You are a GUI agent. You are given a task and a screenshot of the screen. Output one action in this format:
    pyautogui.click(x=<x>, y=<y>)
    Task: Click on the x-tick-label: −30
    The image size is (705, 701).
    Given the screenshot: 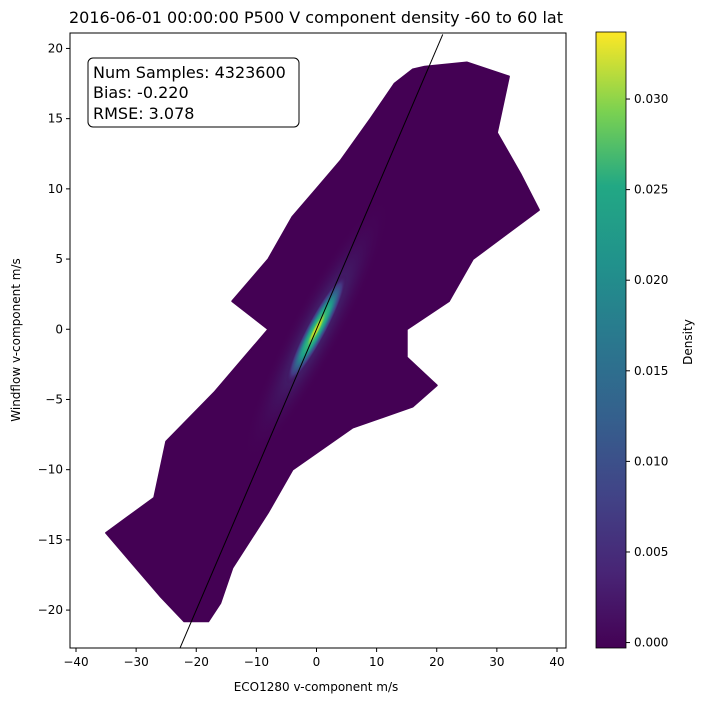 What is the action you would take?
    pyautogui.click(x=135, y=662)
    